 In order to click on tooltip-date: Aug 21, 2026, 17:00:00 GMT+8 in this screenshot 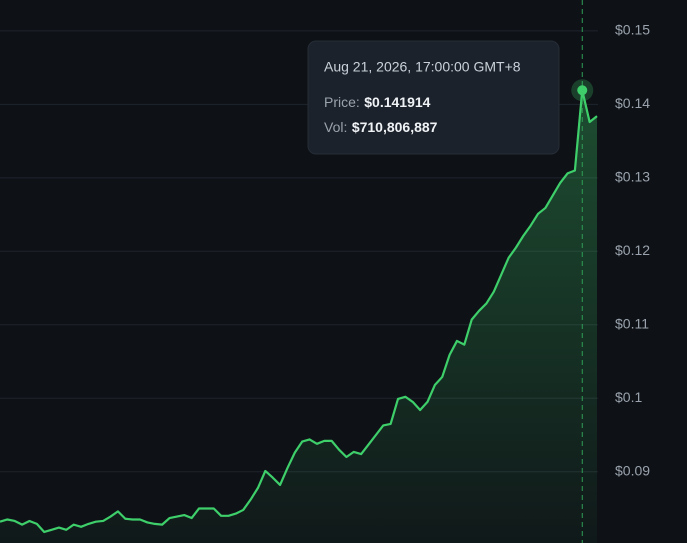, I will do `click(422, 67)`.